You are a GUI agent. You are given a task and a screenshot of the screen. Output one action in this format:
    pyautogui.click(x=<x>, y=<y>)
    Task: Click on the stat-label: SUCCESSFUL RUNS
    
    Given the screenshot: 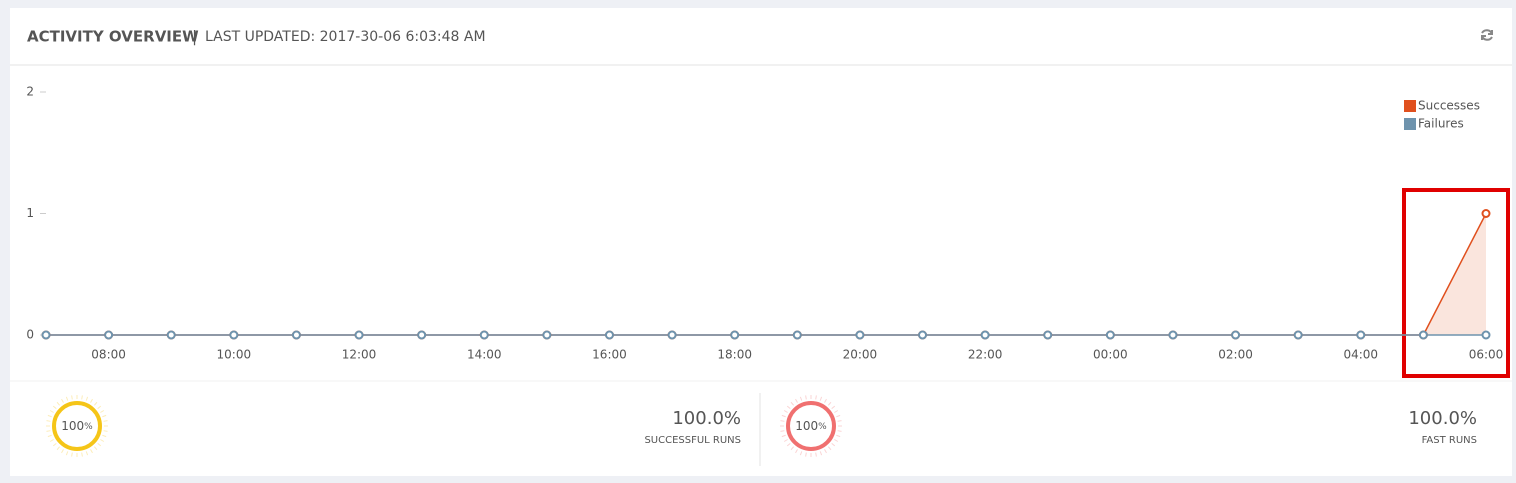 What is the action you would take?
    pyautogui.click(x=692, y=440)
    